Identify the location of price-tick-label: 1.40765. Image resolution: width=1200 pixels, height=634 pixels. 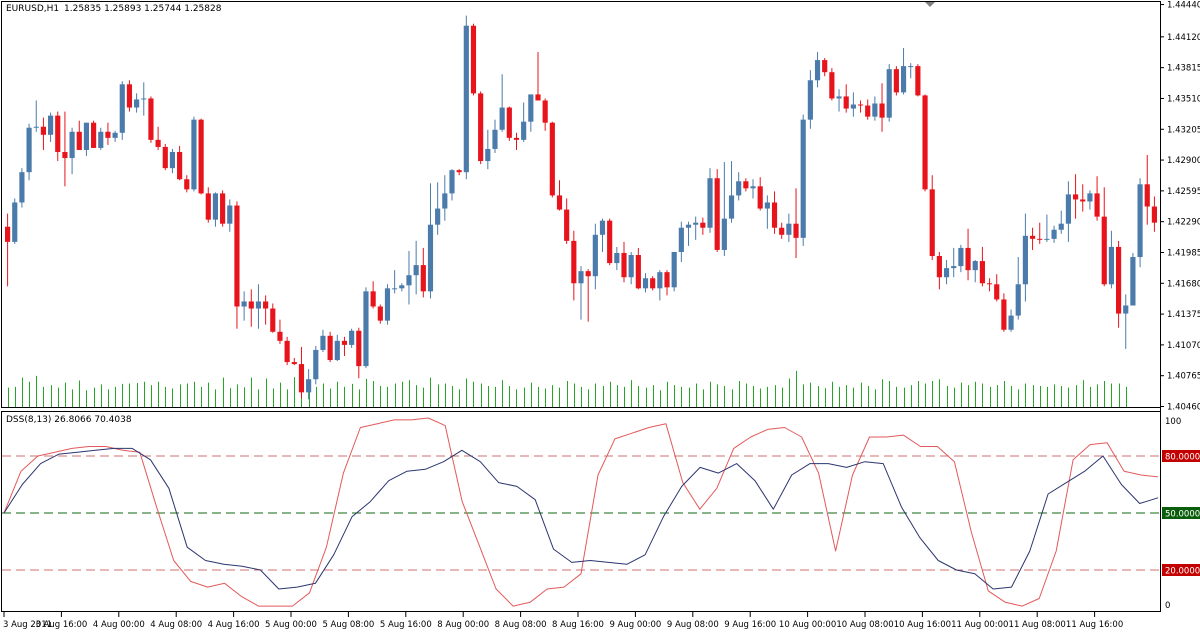
(1183, 377).